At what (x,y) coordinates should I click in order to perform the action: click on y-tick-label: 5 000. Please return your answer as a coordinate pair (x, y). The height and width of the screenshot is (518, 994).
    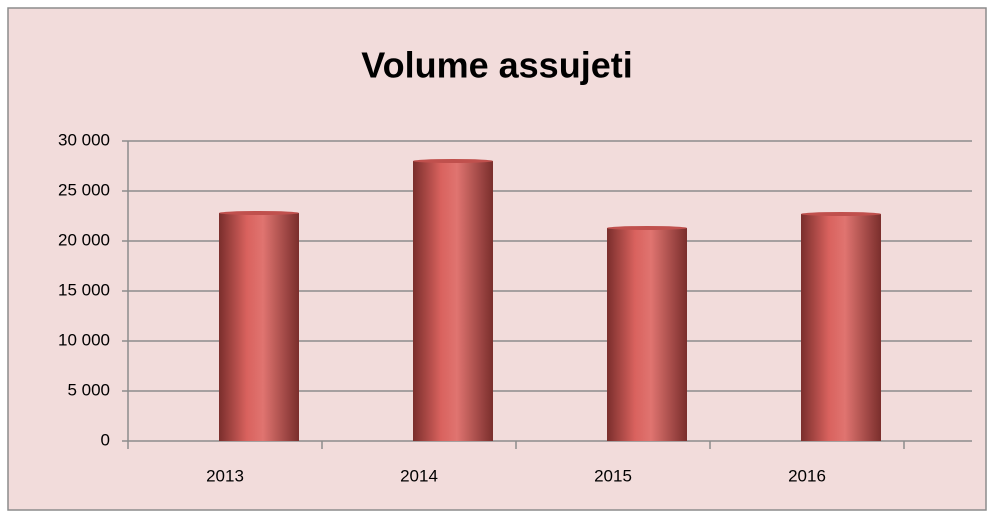
    Looking at the image, I should click on (88, 389).